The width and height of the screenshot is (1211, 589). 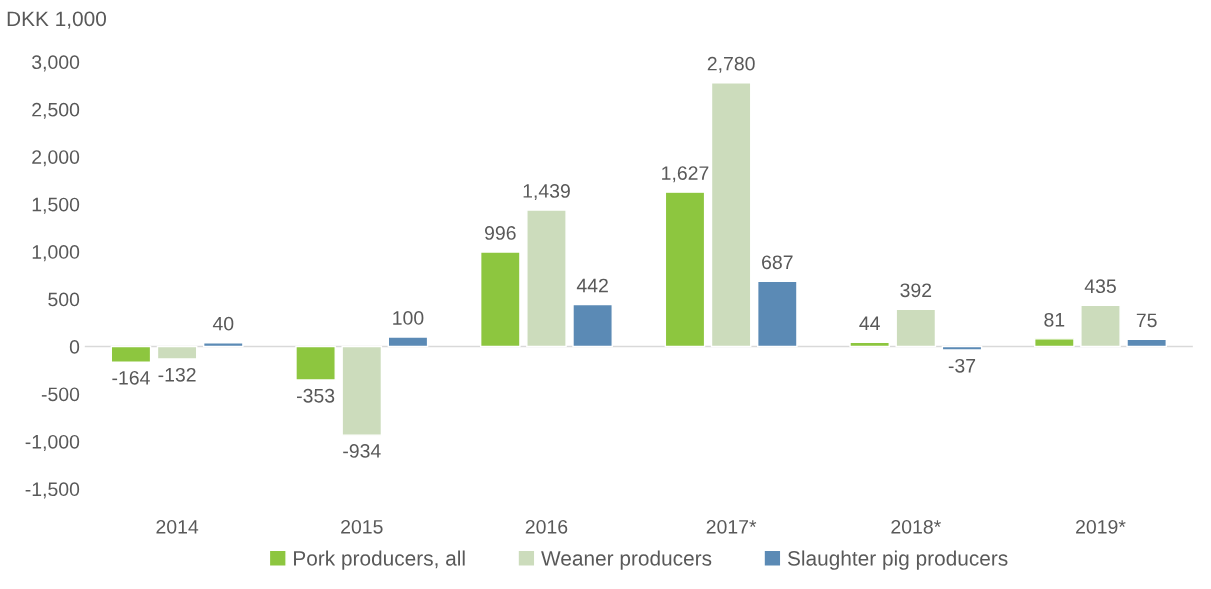 I want to click on legend-label: Slaughter pig producers, so click(x=897, y=560).